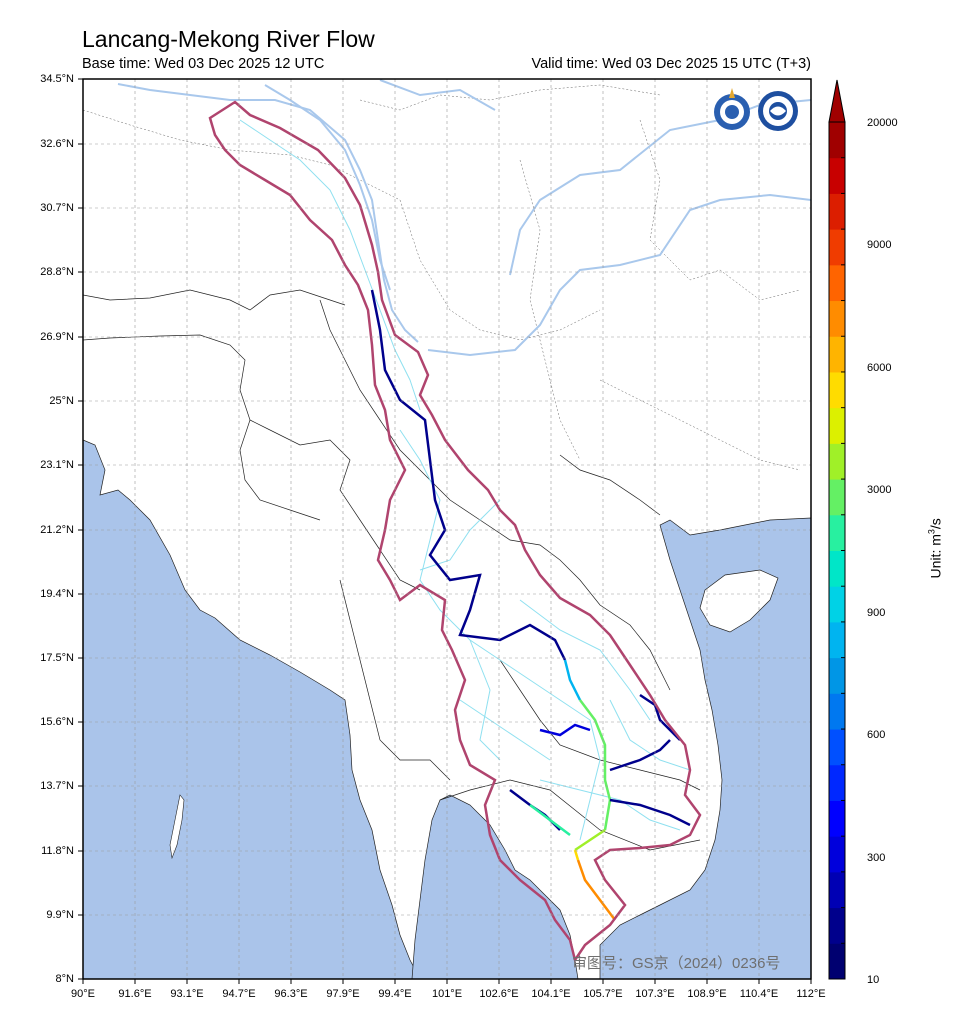 The height and width of the screenshot is (1031, 973). I want to click on lon-label: 97.9°E, so click(343, 994).